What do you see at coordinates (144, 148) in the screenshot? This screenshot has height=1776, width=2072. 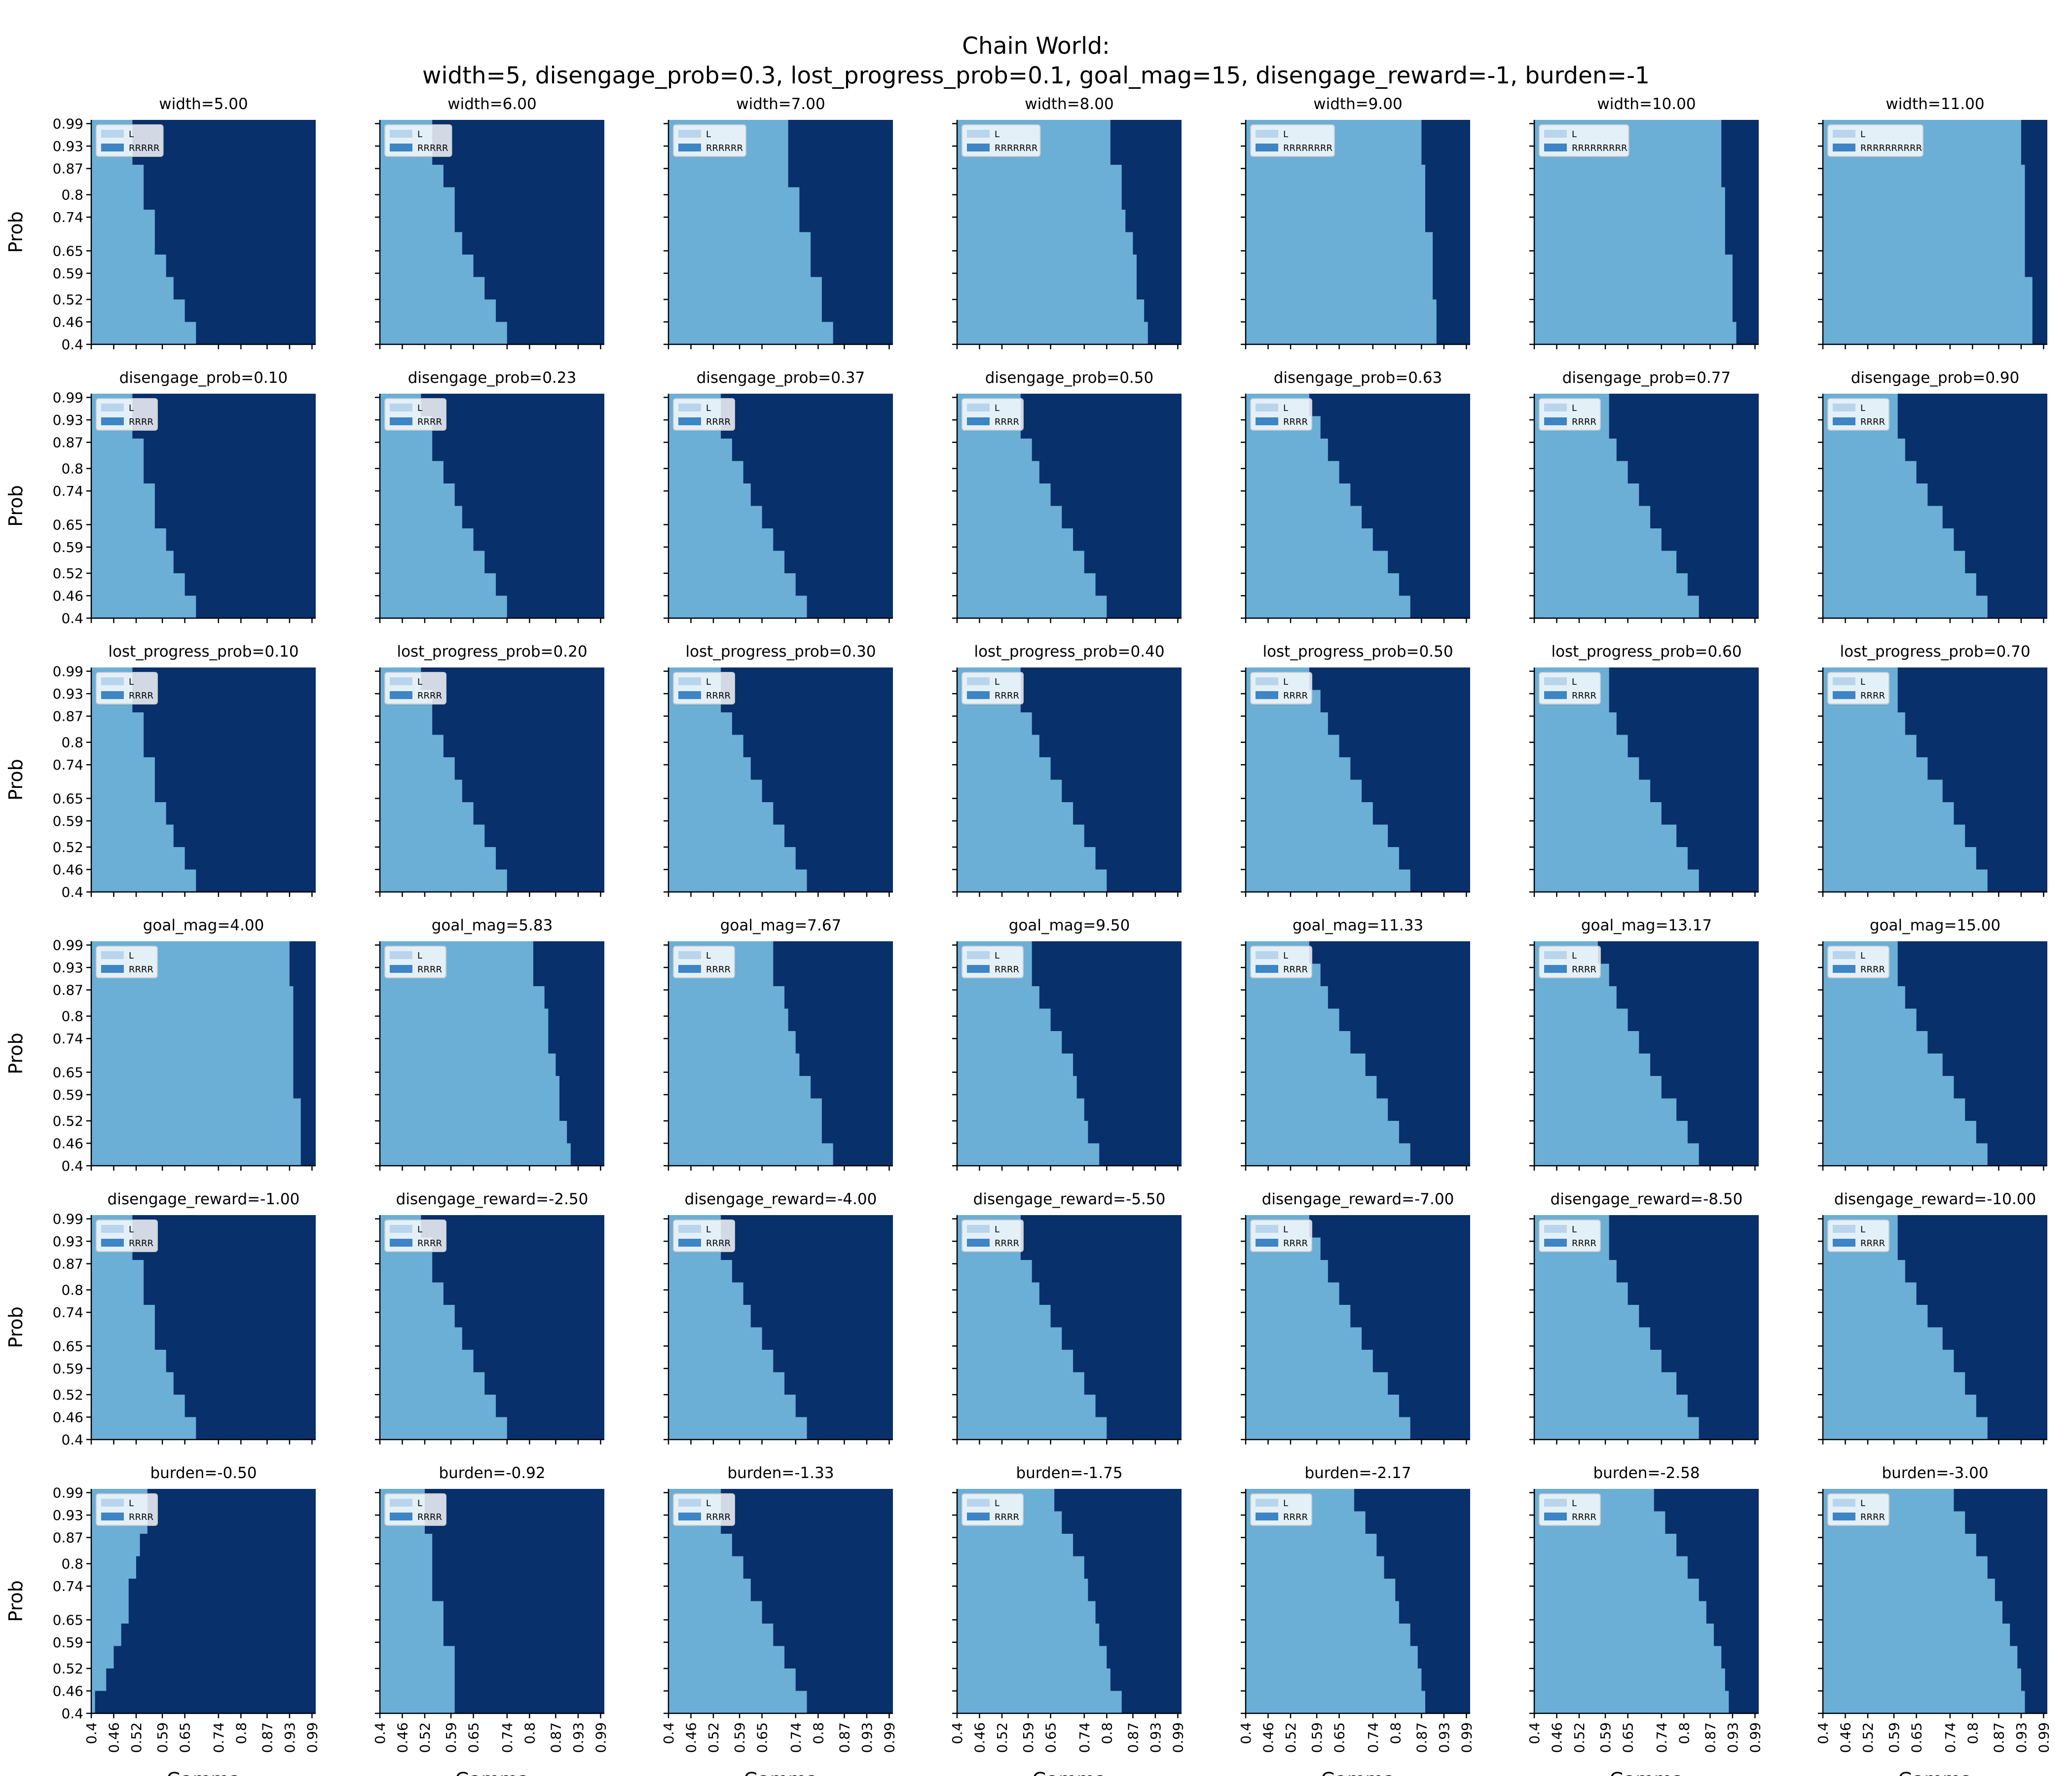 I see `legend-label: RRRRR` at bounding box center [144, 148].